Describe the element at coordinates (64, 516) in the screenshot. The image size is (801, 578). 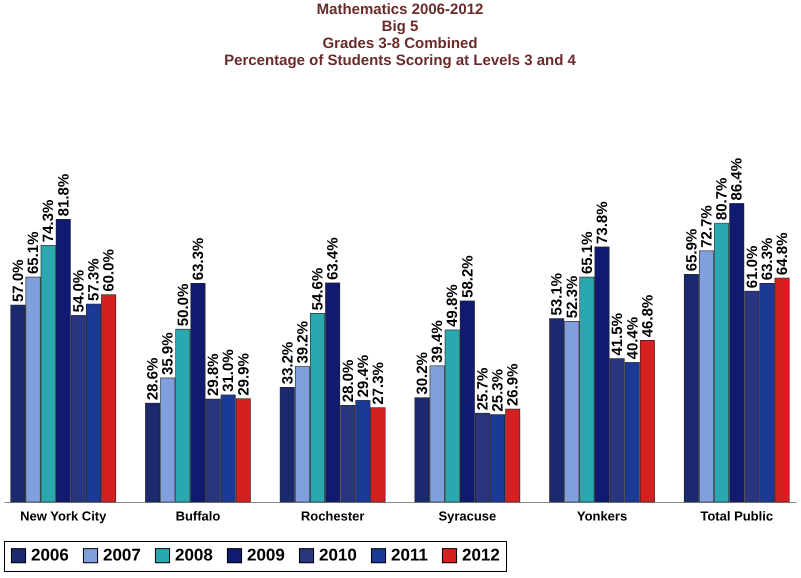
I see `x-tick-label: New York City` at that location.